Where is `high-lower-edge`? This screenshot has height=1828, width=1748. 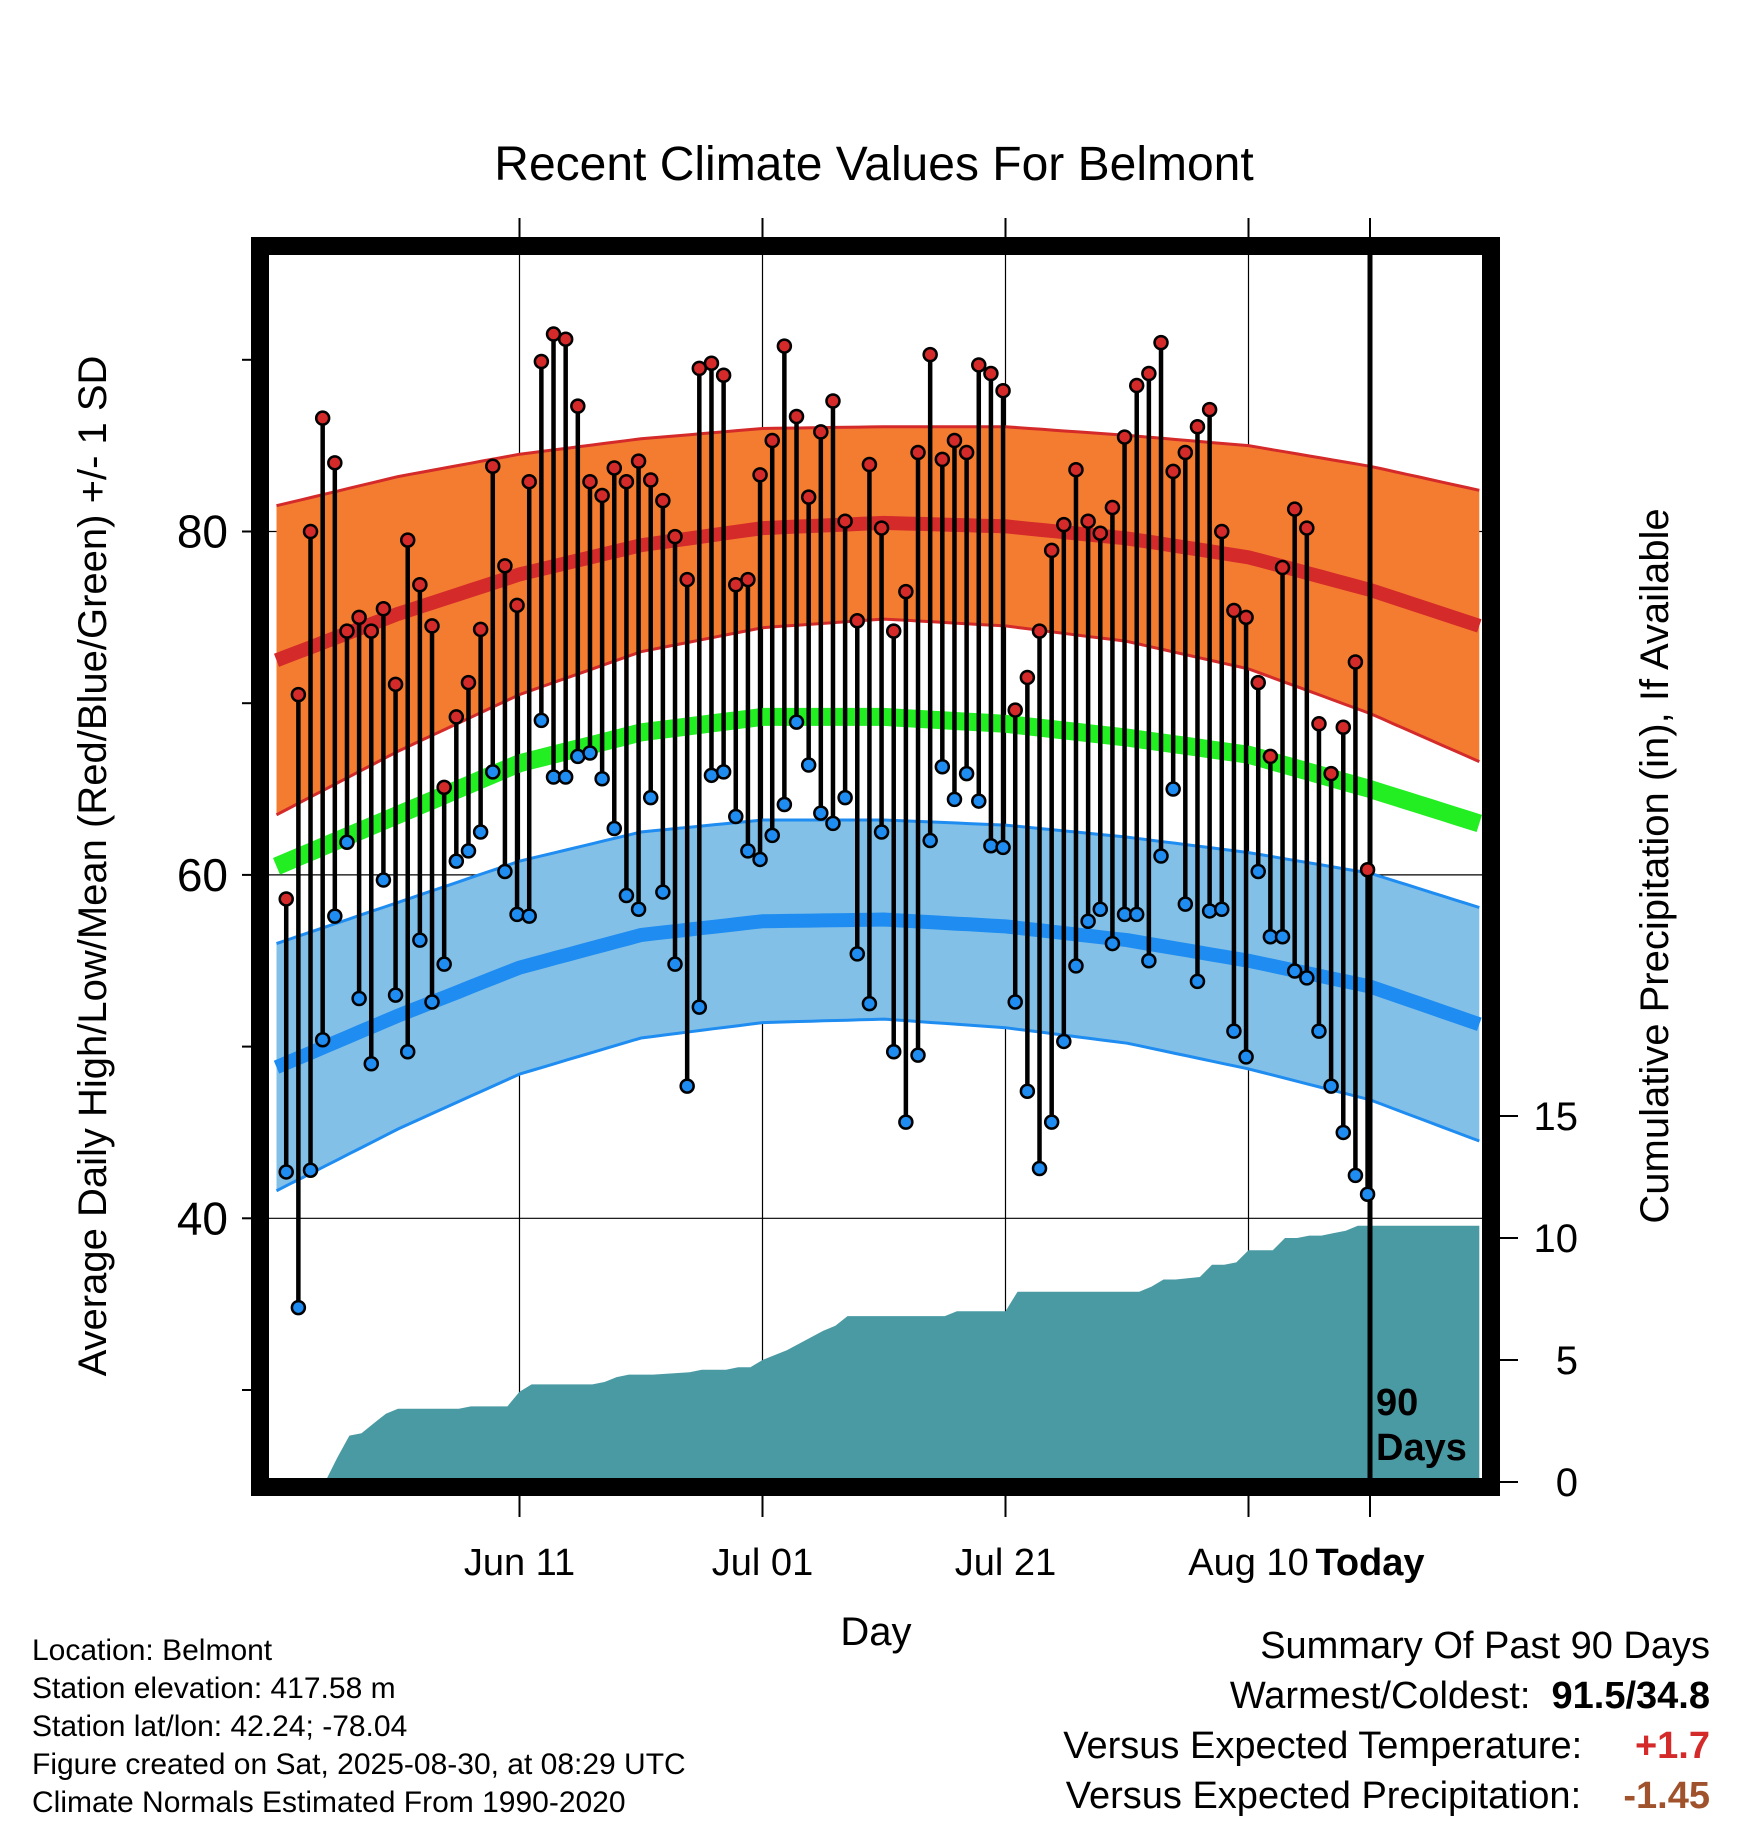
high-lower-edge is located at coordinates (877, 717).